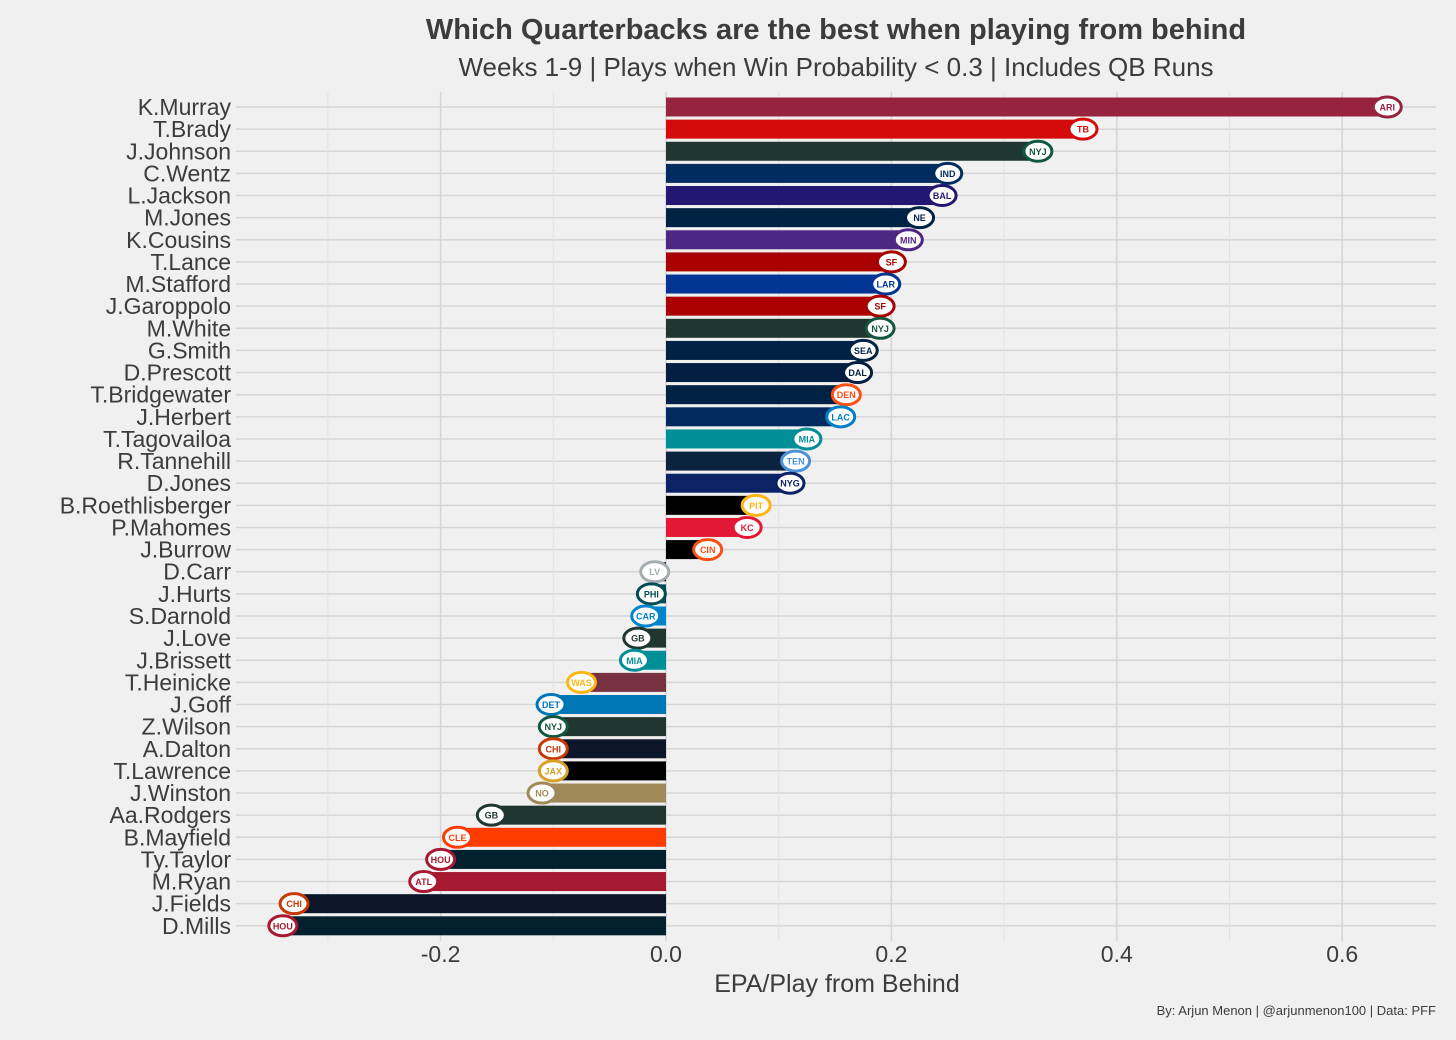  What do you see at coordinates (191, 882) in the screenshot?
I see `y-tick-label: M.Ryan` at bounding box center [191, 882].